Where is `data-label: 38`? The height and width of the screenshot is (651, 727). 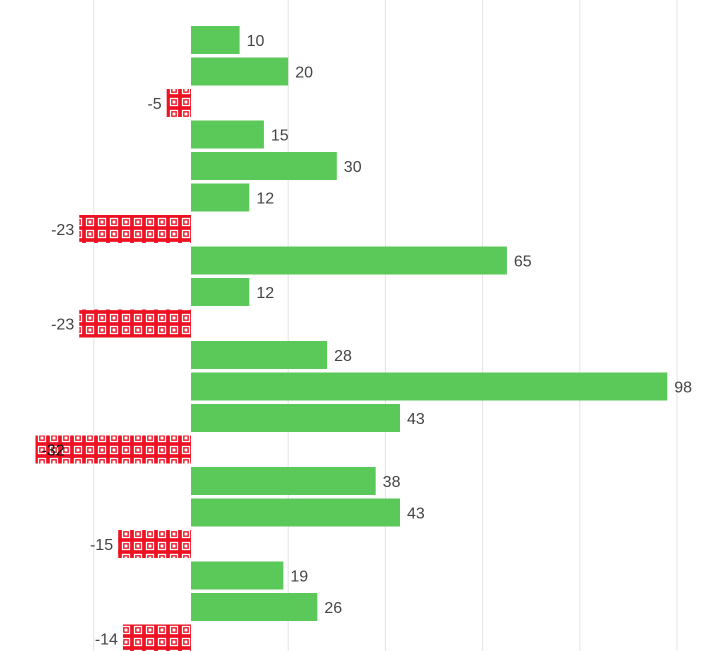 data-label: 38 is located at coordinates (392, 482).